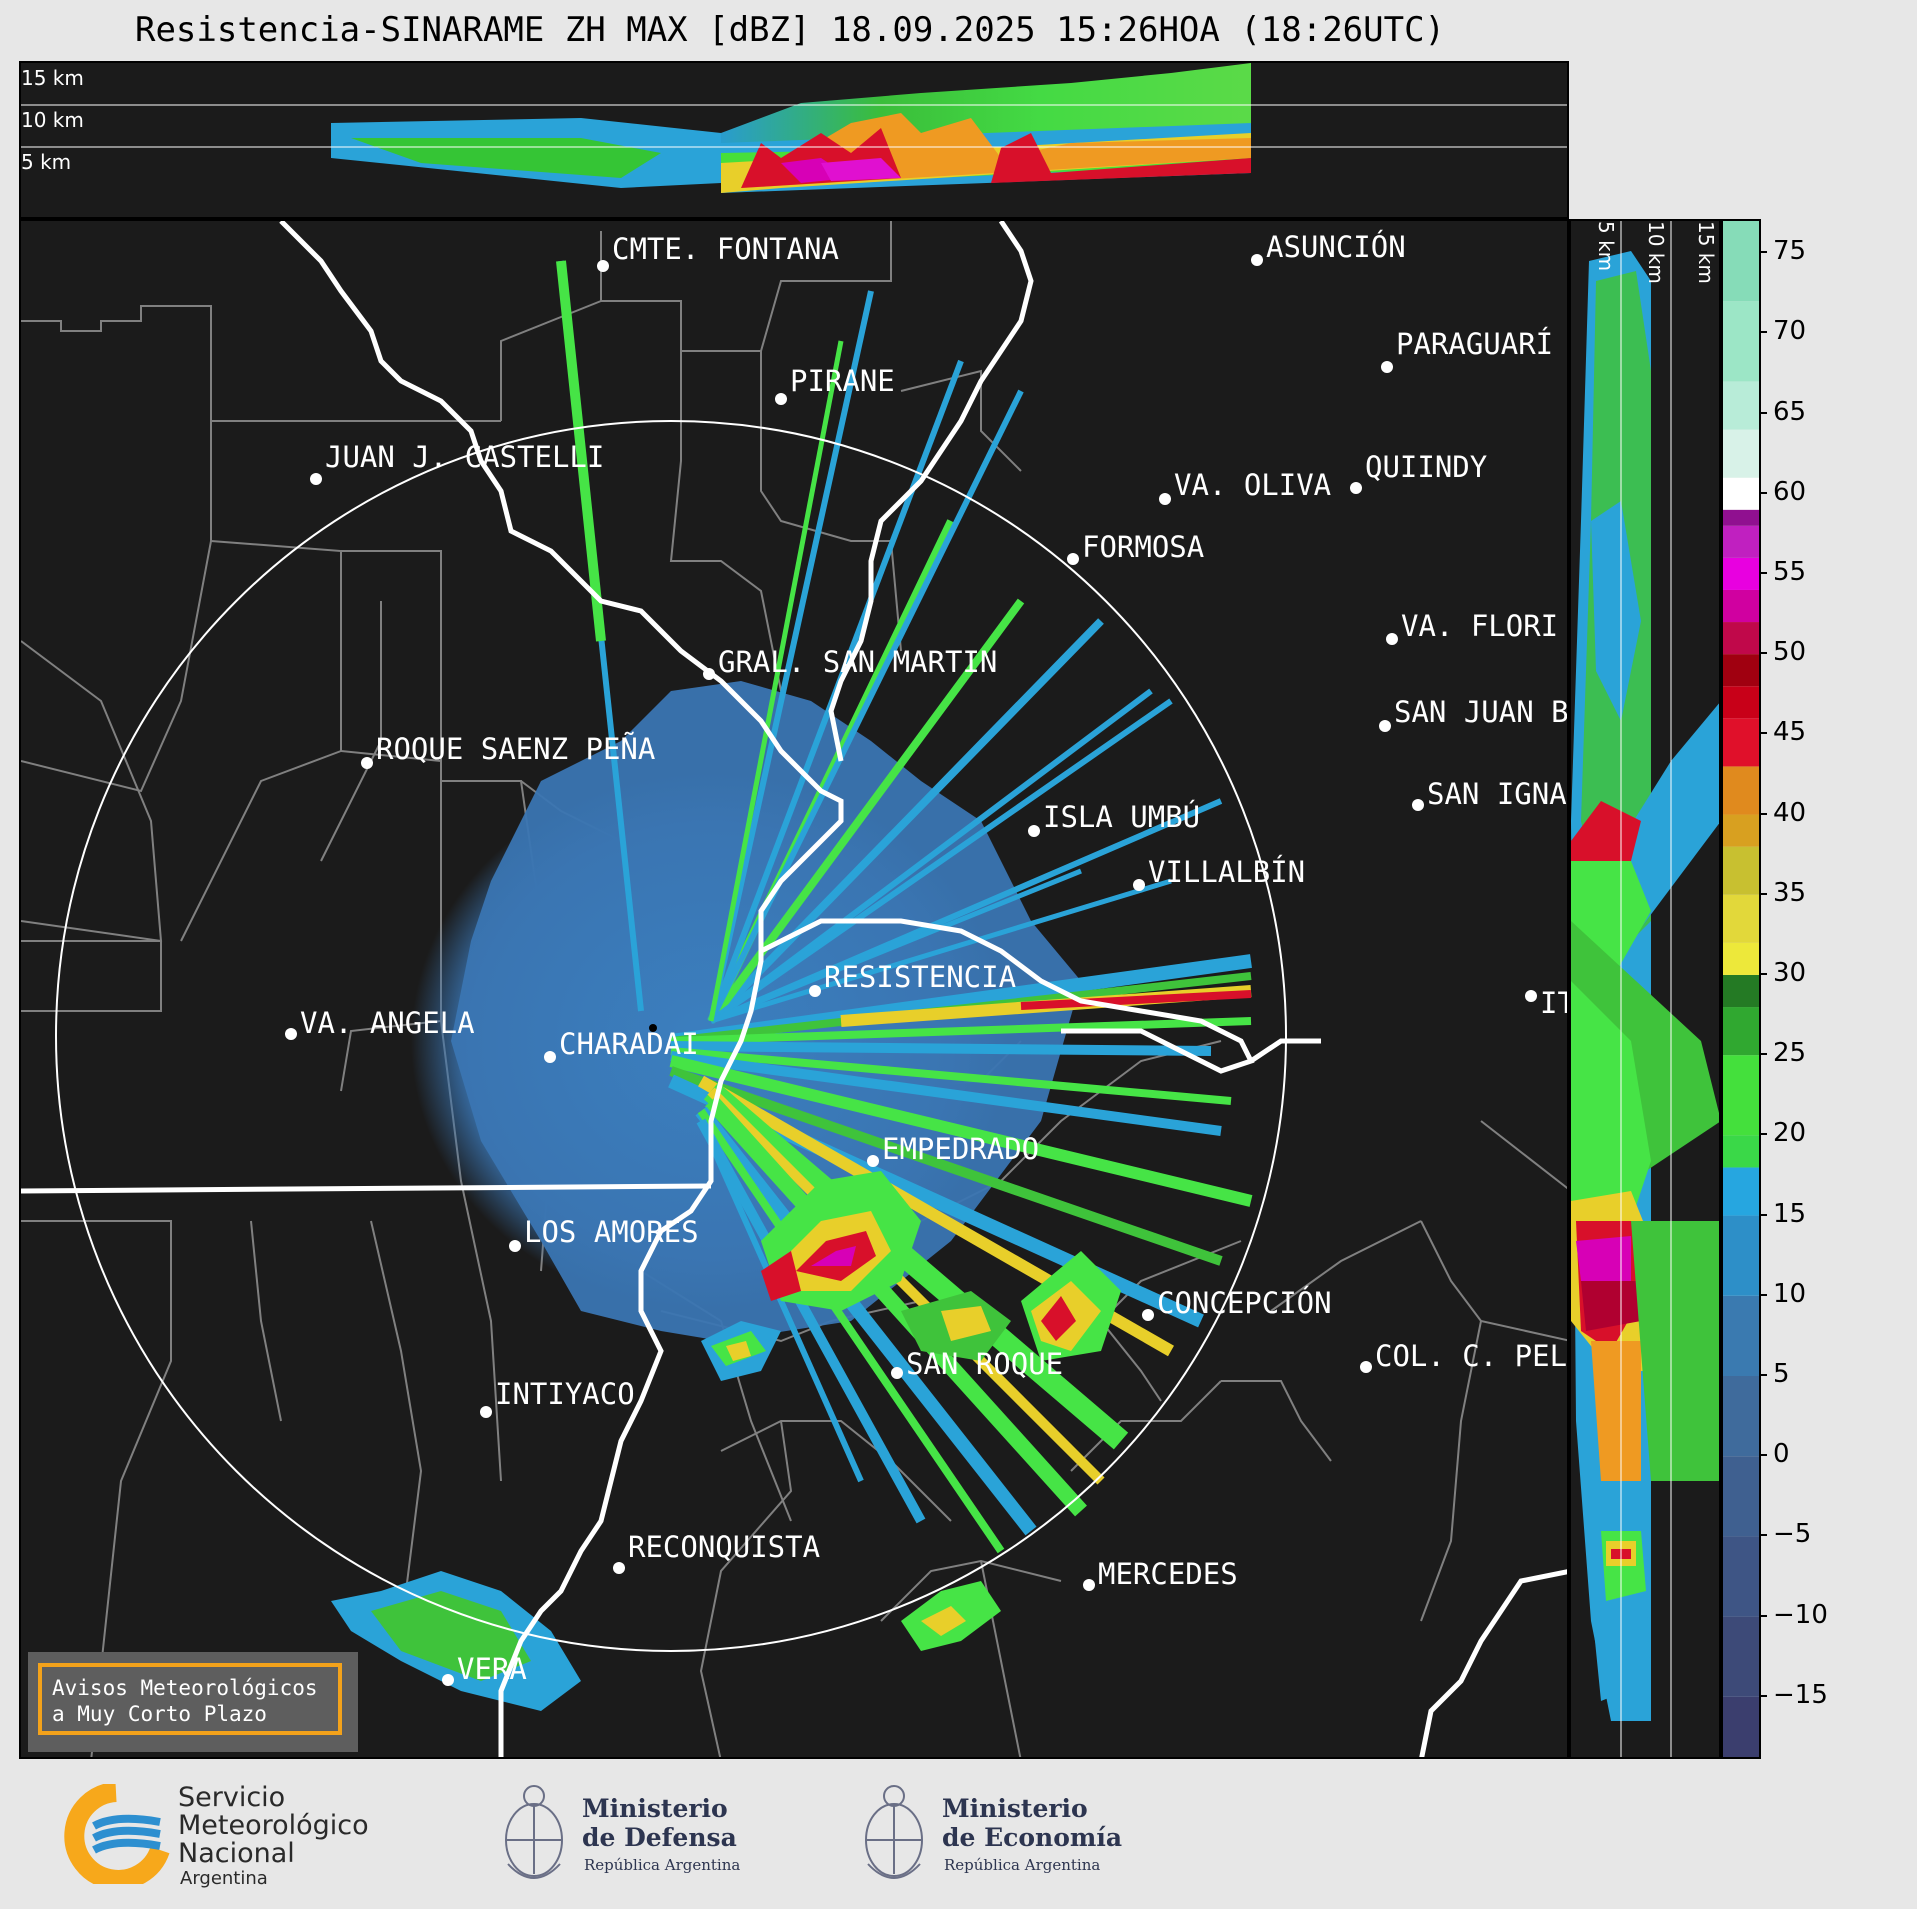 The image size is (1917, 1909). Describe the element at coordinates (1800, 1694) in the screenshot. I see `colorbar-tick-text: −15` at that location.